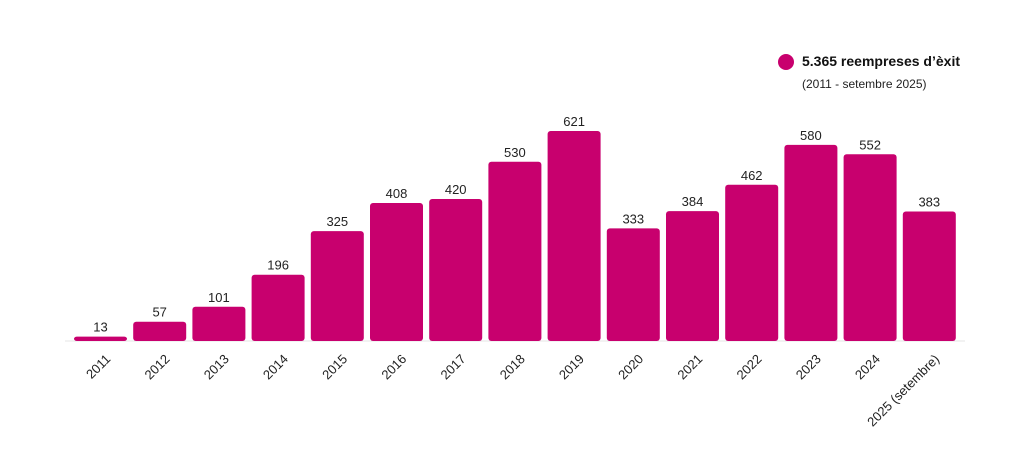 Image resolution: width=1024 pixels, height=454 pixels. Describe the element at coordinates (571, 366) in the screenshot. I see `x-tick-label-8: 2019` at that location.